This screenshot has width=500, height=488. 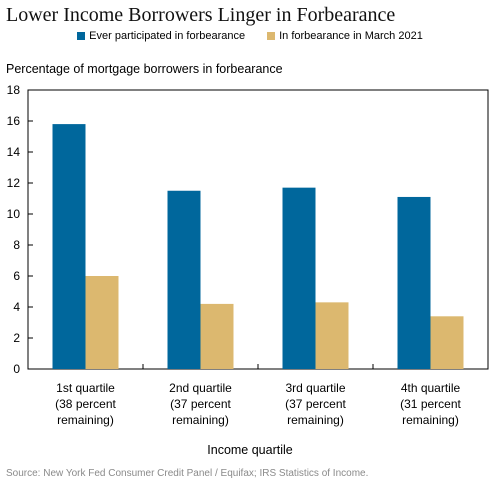 What do you see at coordinates (200, 388) in the screenshot?
I see `x-category-label: 2nd quartile` at bounding box center [200, 388].